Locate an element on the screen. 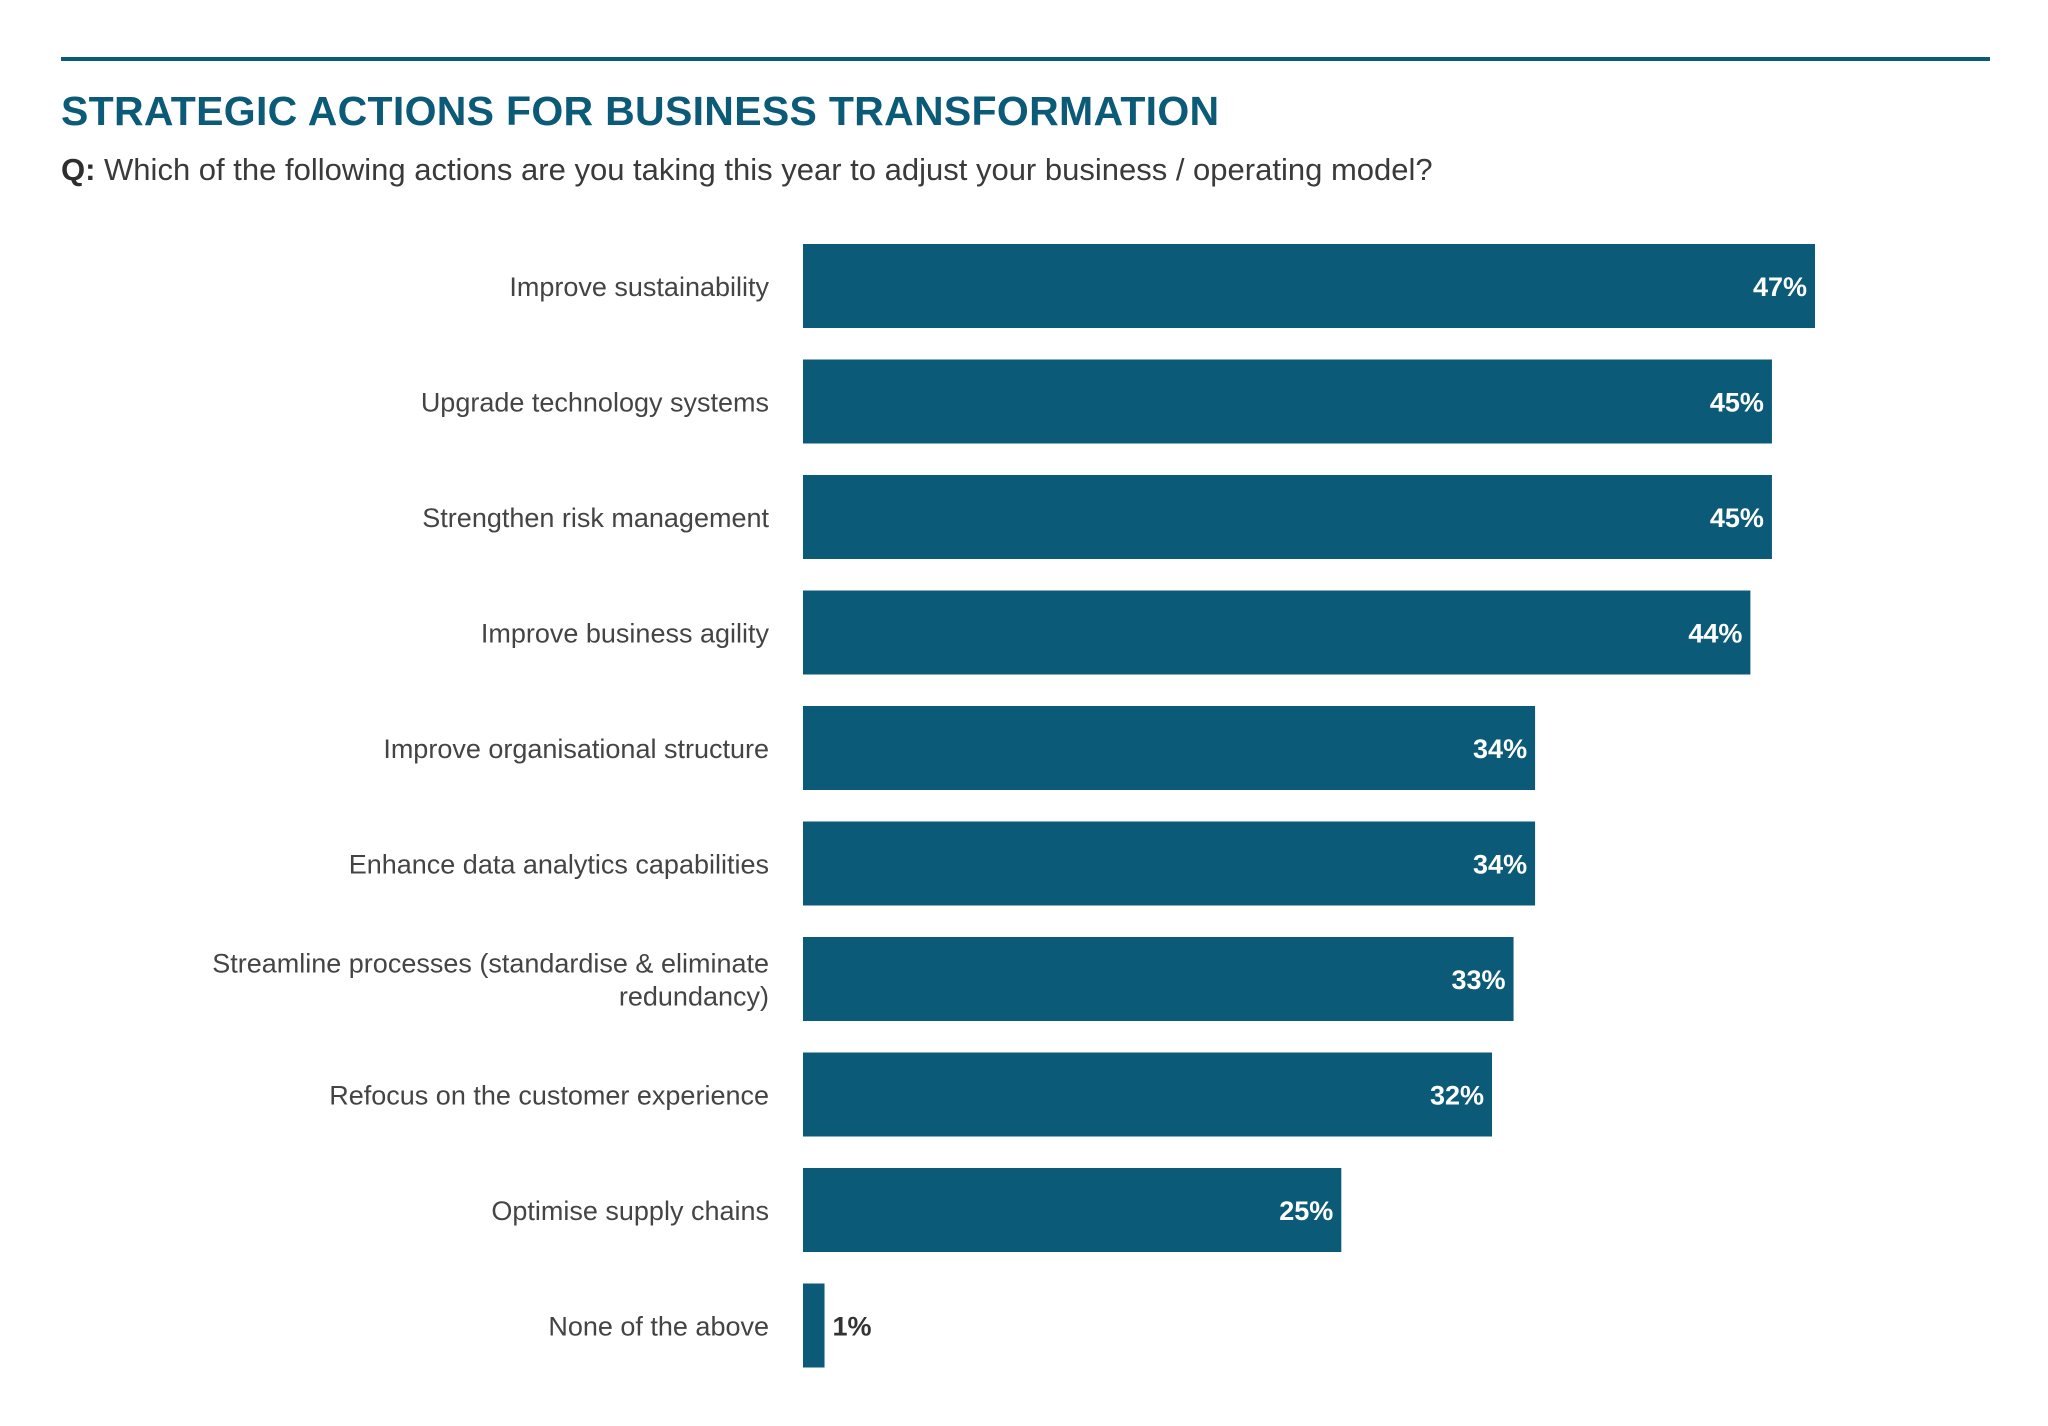 Image resolution: width=2048 pixels, height=1426 pixels. category-label-4: Improve organisational structure is located at coordinates (576, 749).